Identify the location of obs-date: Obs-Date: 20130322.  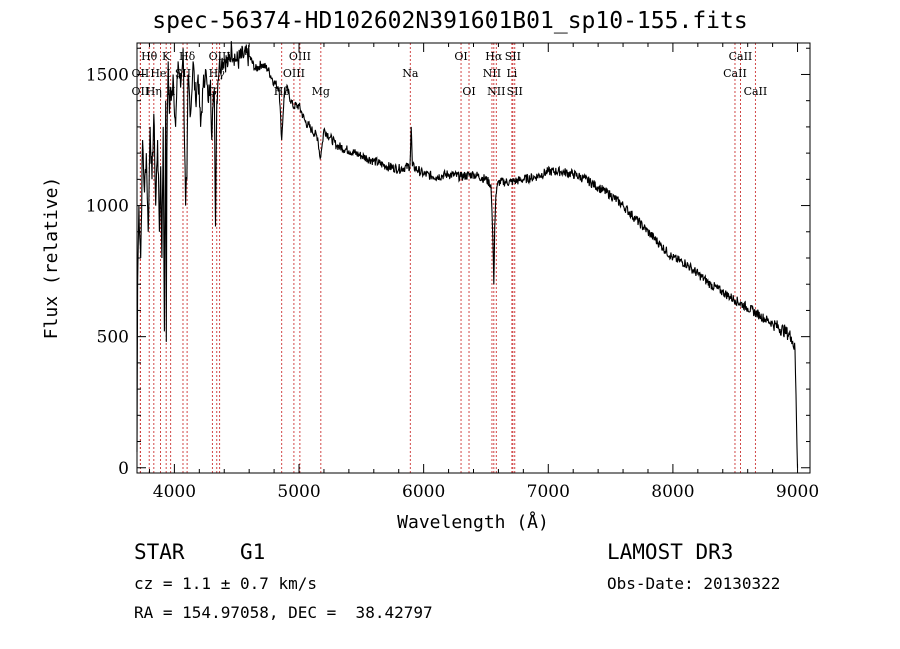
(694, 583).